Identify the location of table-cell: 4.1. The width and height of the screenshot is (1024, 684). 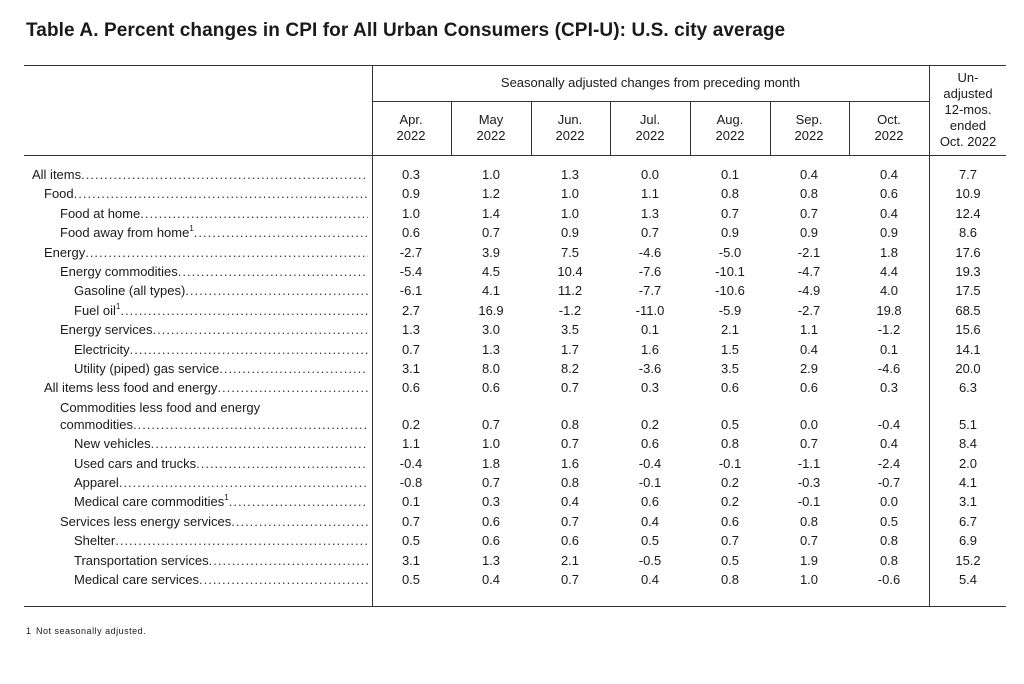
(491, 291).